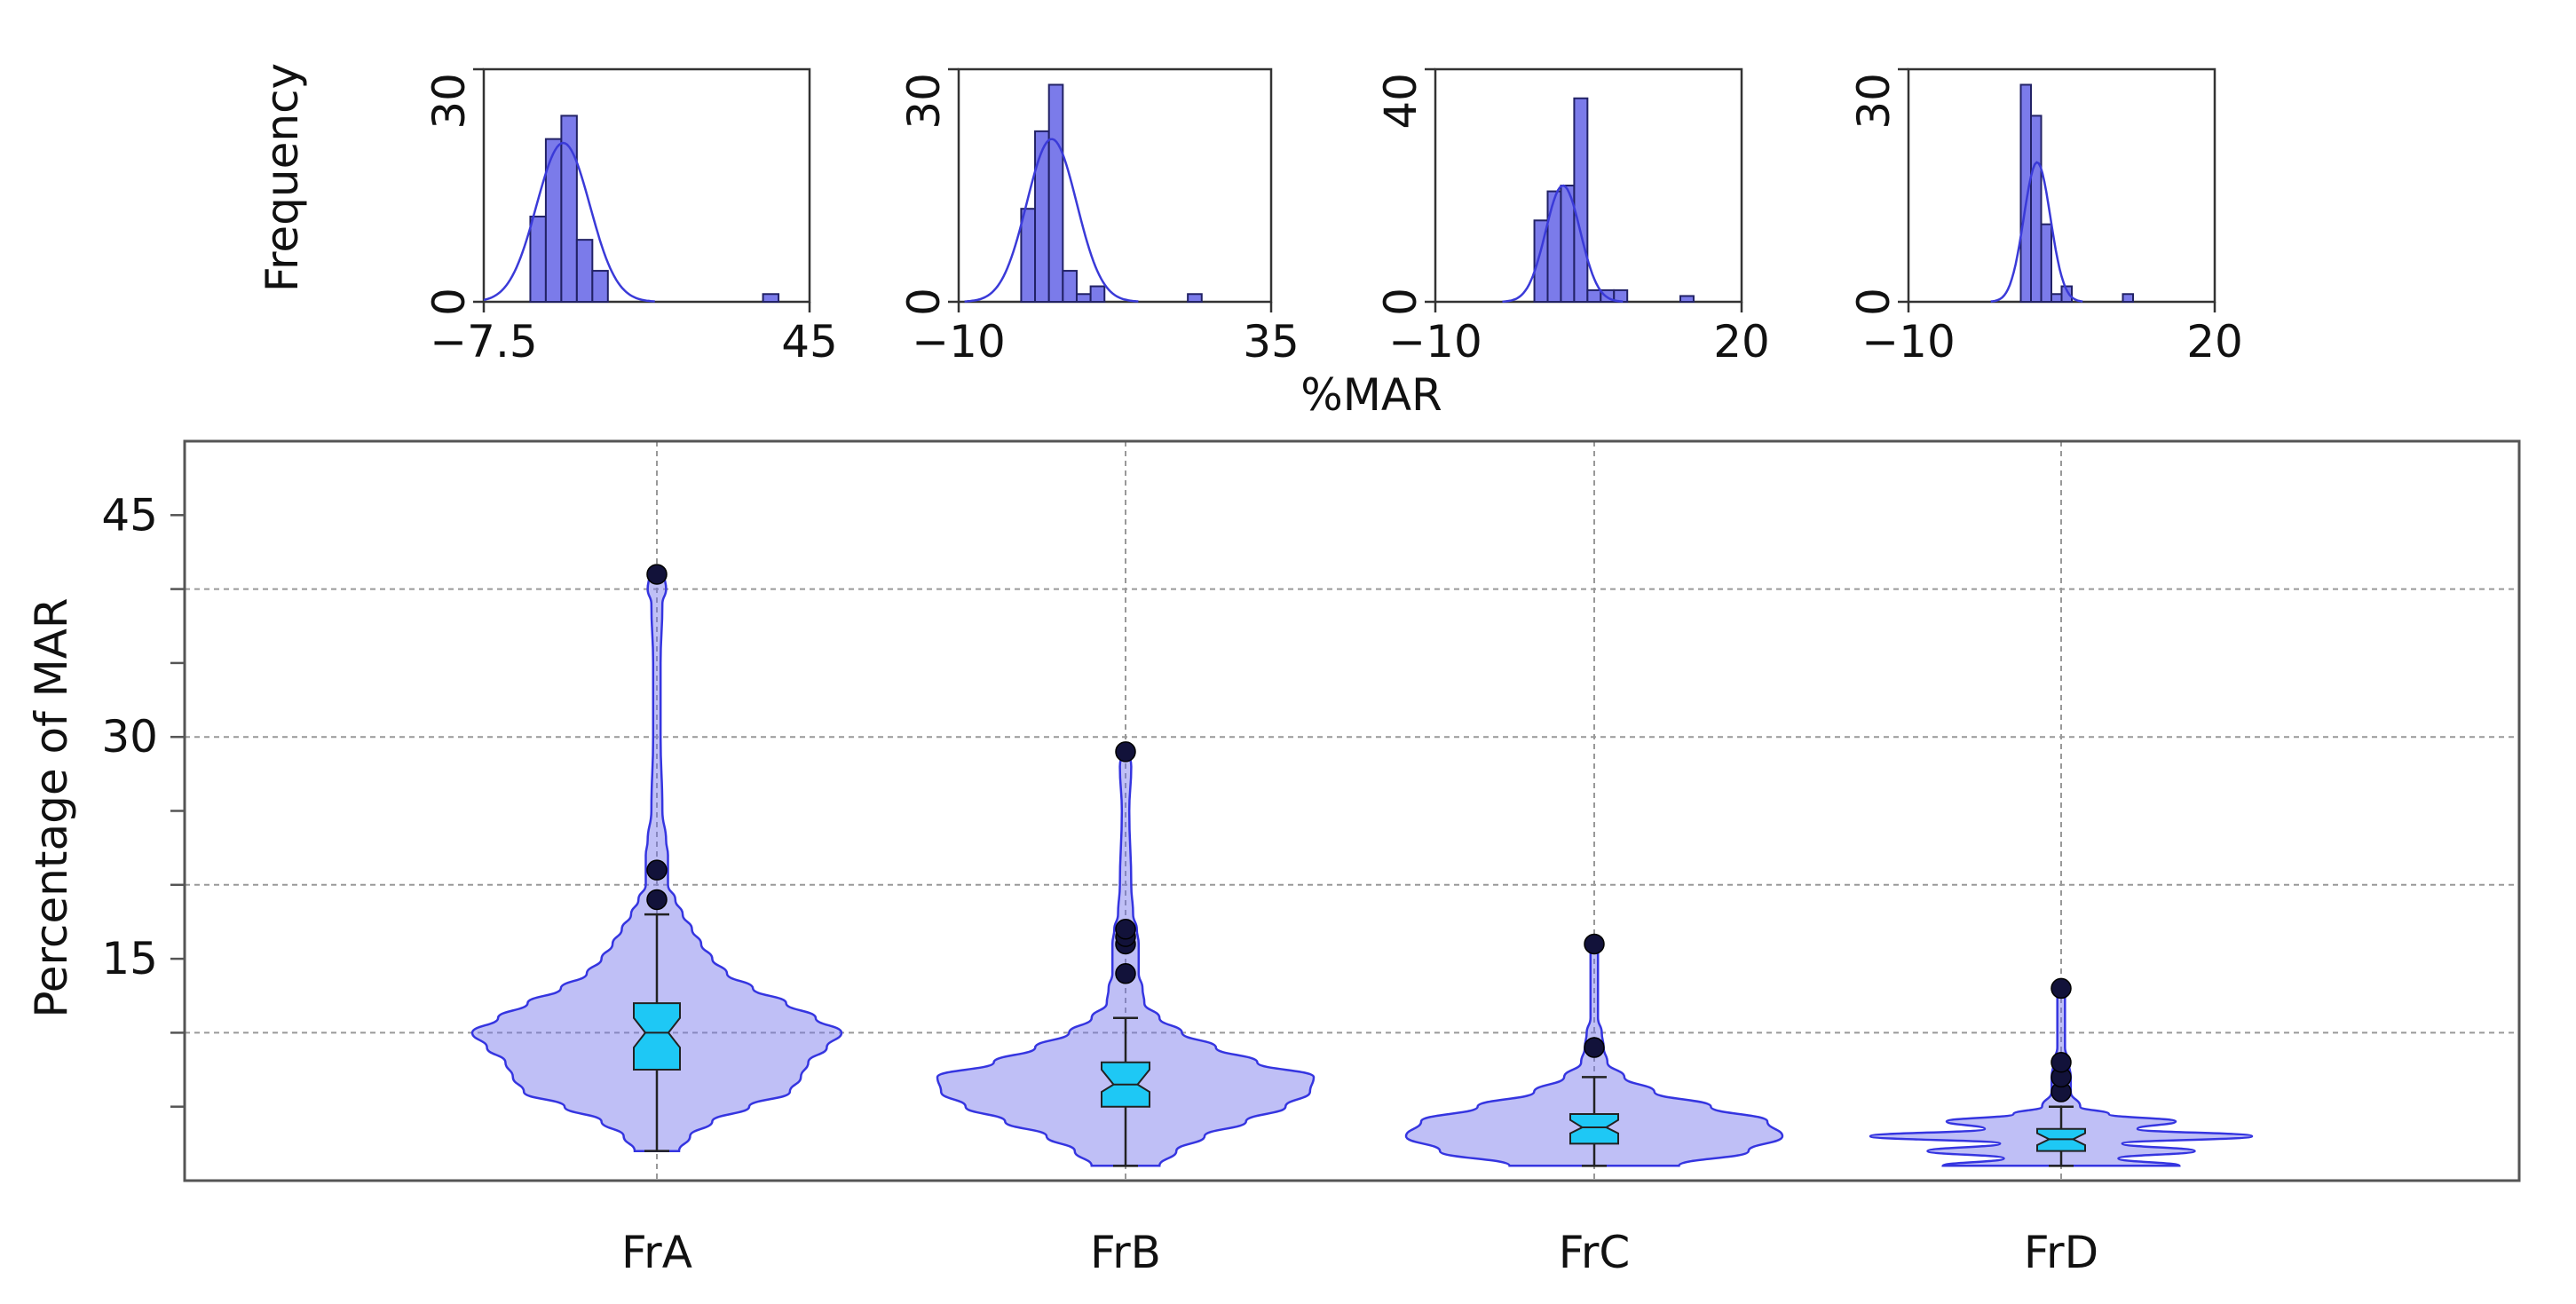 The image size is (2576, 1304). Describe the element at coordinates (1126, 954) in the screenshot. I see `violin-FrB` at that location.